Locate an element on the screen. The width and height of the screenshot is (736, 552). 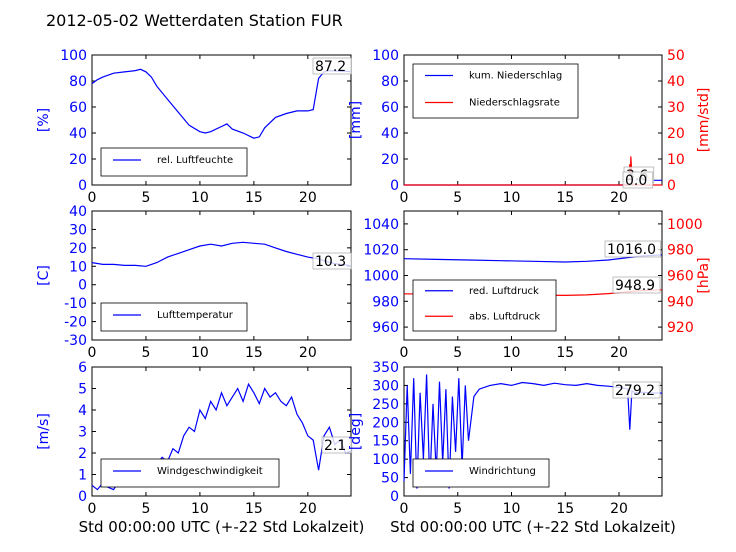
y-axis-label: [m/s] is located at coordinates (44, 431).